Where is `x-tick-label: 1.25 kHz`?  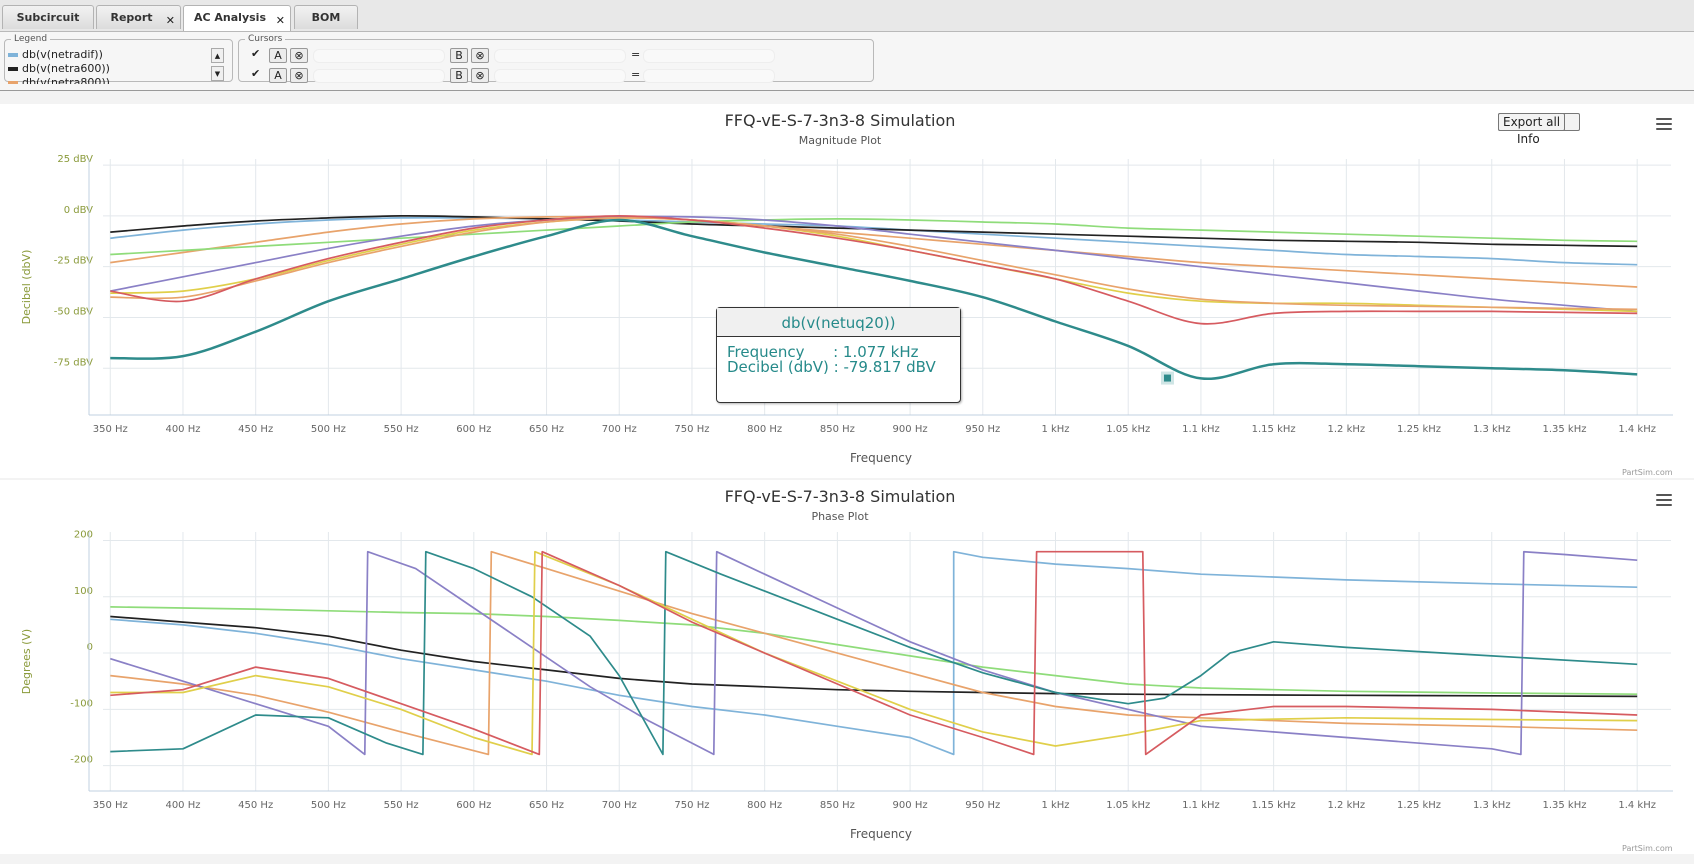
x-tick-label: 1.25 kHz is located at coordinates (1419, 429).